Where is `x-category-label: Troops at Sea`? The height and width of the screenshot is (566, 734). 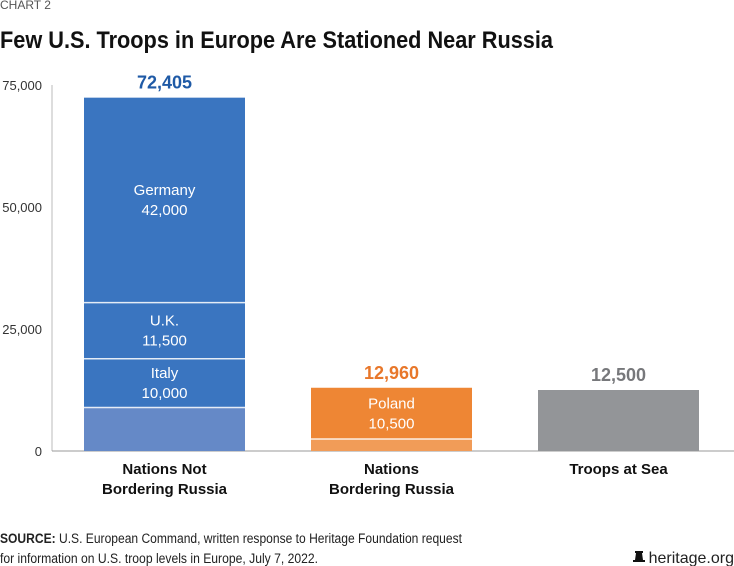 x-category-label: Troops at Sea is located at coordinates (618, 469).